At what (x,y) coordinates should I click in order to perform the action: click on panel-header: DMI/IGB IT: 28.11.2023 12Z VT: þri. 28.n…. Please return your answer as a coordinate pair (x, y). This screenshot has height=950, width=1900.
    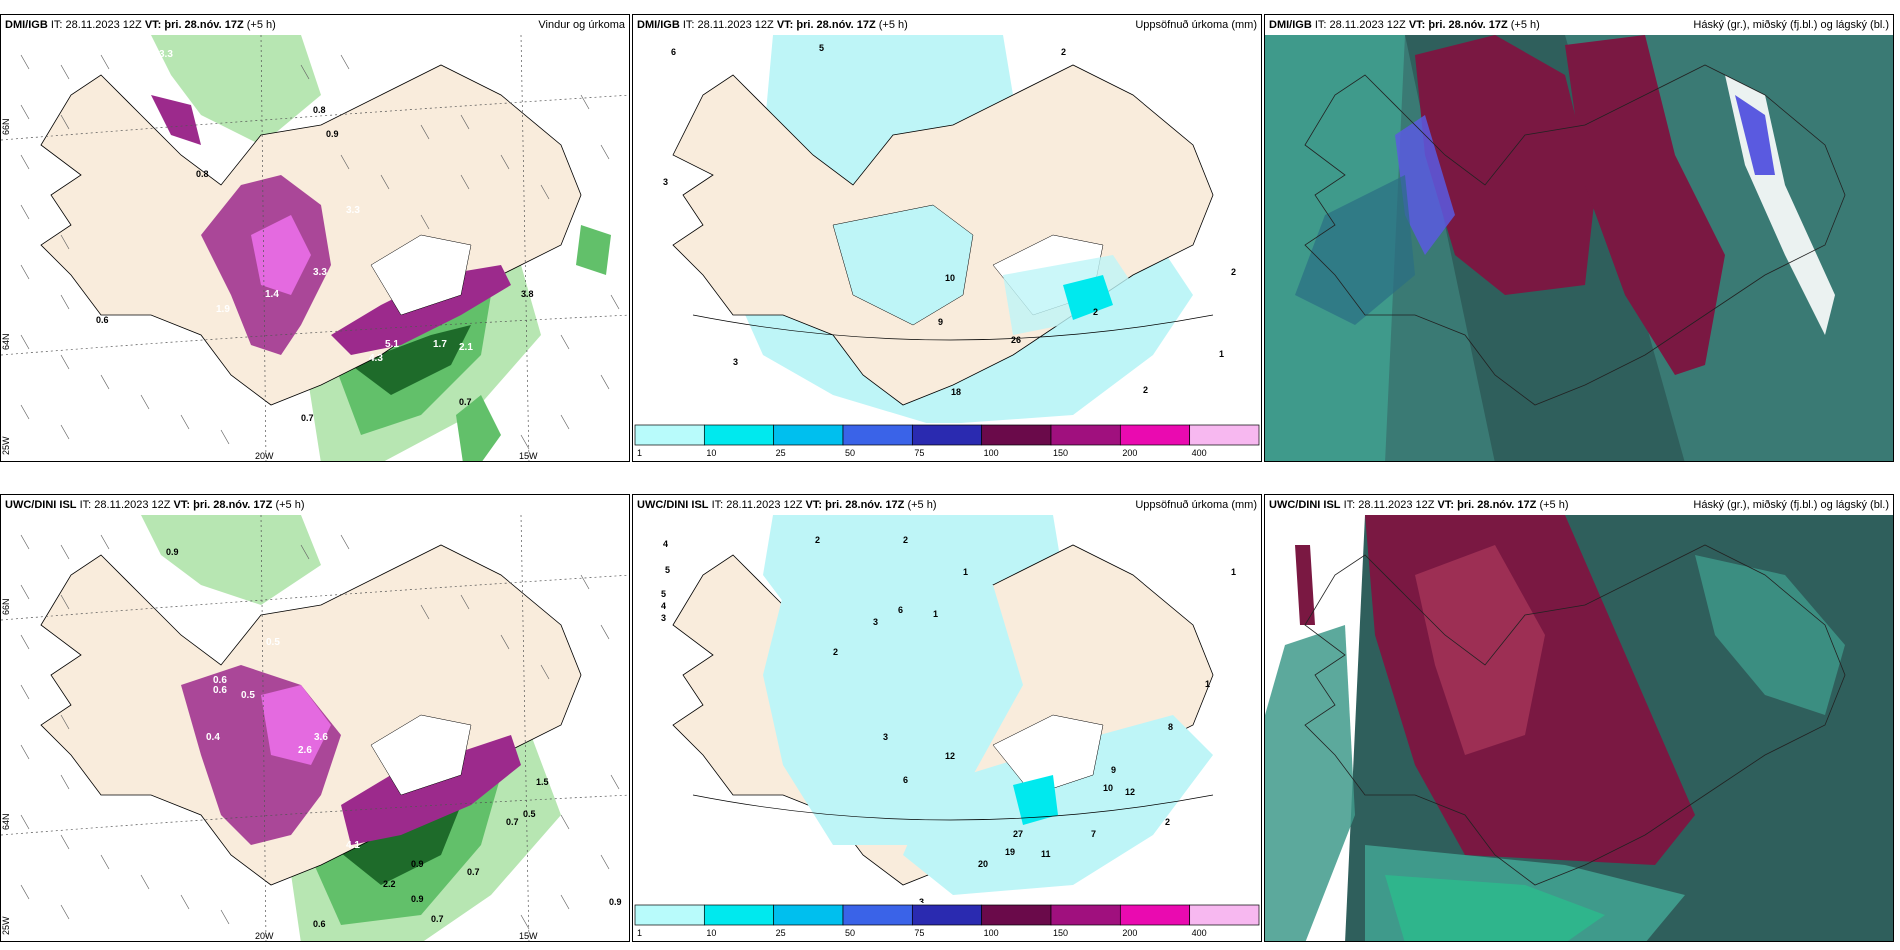
    Looking at the image, I should click on (315, 25).